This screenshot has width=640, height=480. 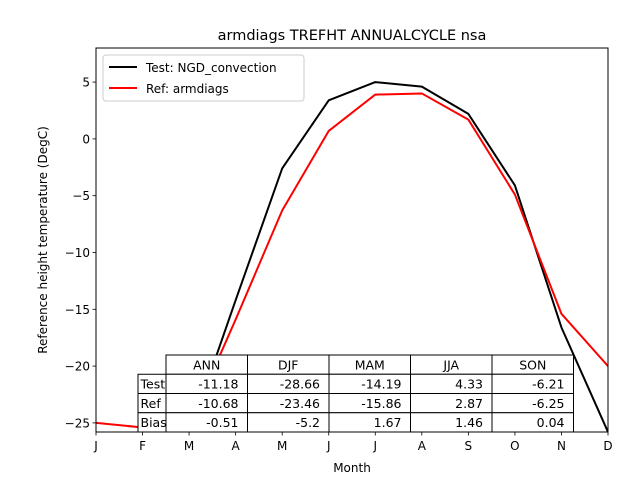 What do you see at coordinates (381, 403) in the screenshot?
I see `table-cell-value: -15.86` at bounding box center [381, 403].